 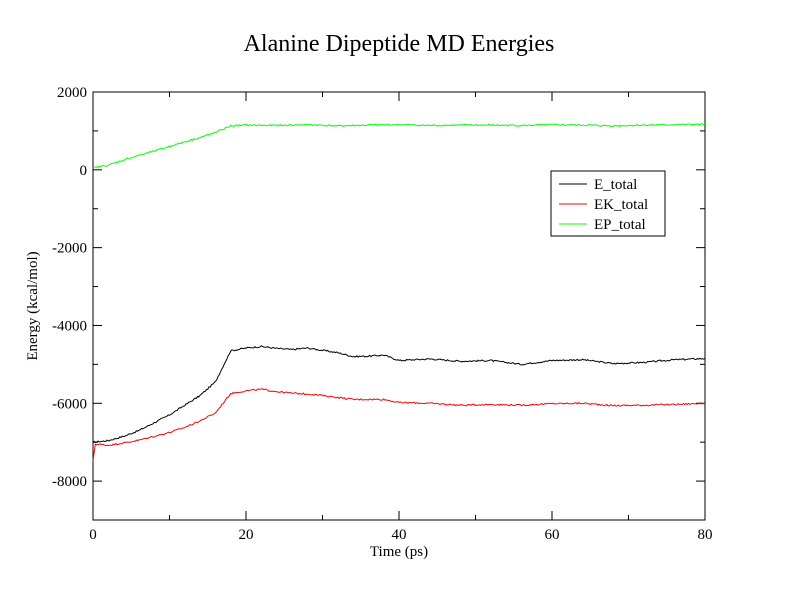 I want to click on y-tick-label: -2000, so click(x=69, y=249).